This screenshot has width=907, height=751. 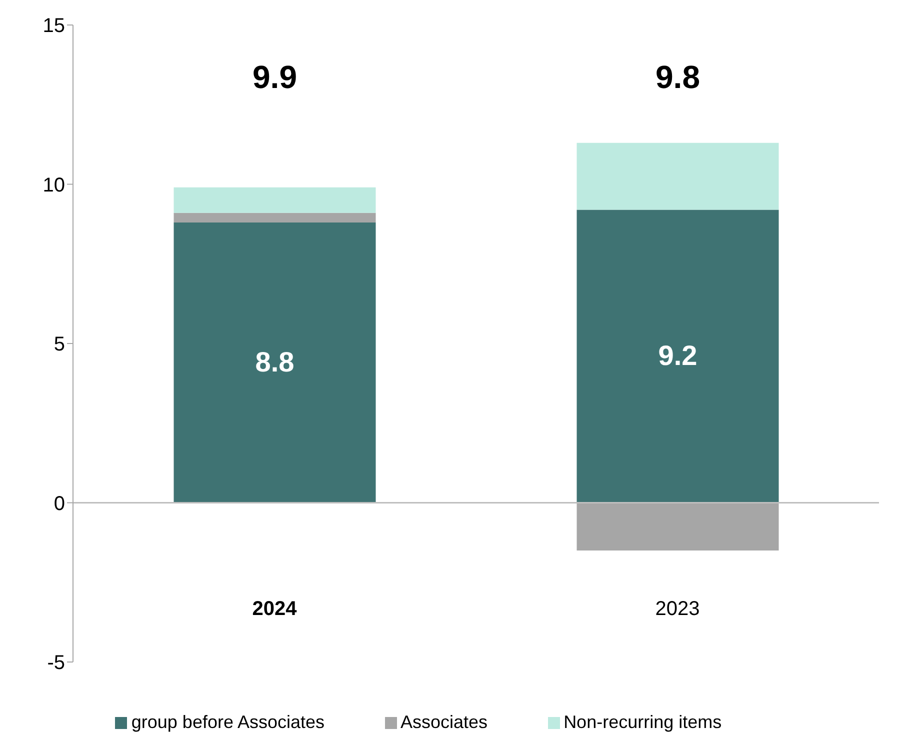 What do you see at coordinates (59, 345) in the screenshot?
I see `y-tick-label: 5` at bounding box center [59, 345].